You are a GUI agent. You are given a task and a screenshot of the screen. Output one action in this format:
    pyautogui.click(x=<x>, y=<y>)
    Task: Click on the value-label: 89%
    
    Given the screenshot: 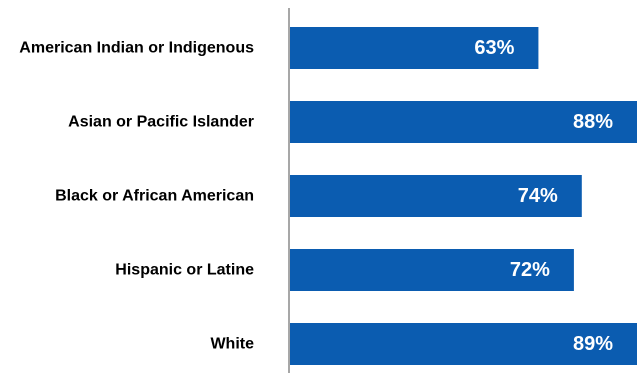 What is the action you would take?
    pyautogui.click(x=593, y=344)
    